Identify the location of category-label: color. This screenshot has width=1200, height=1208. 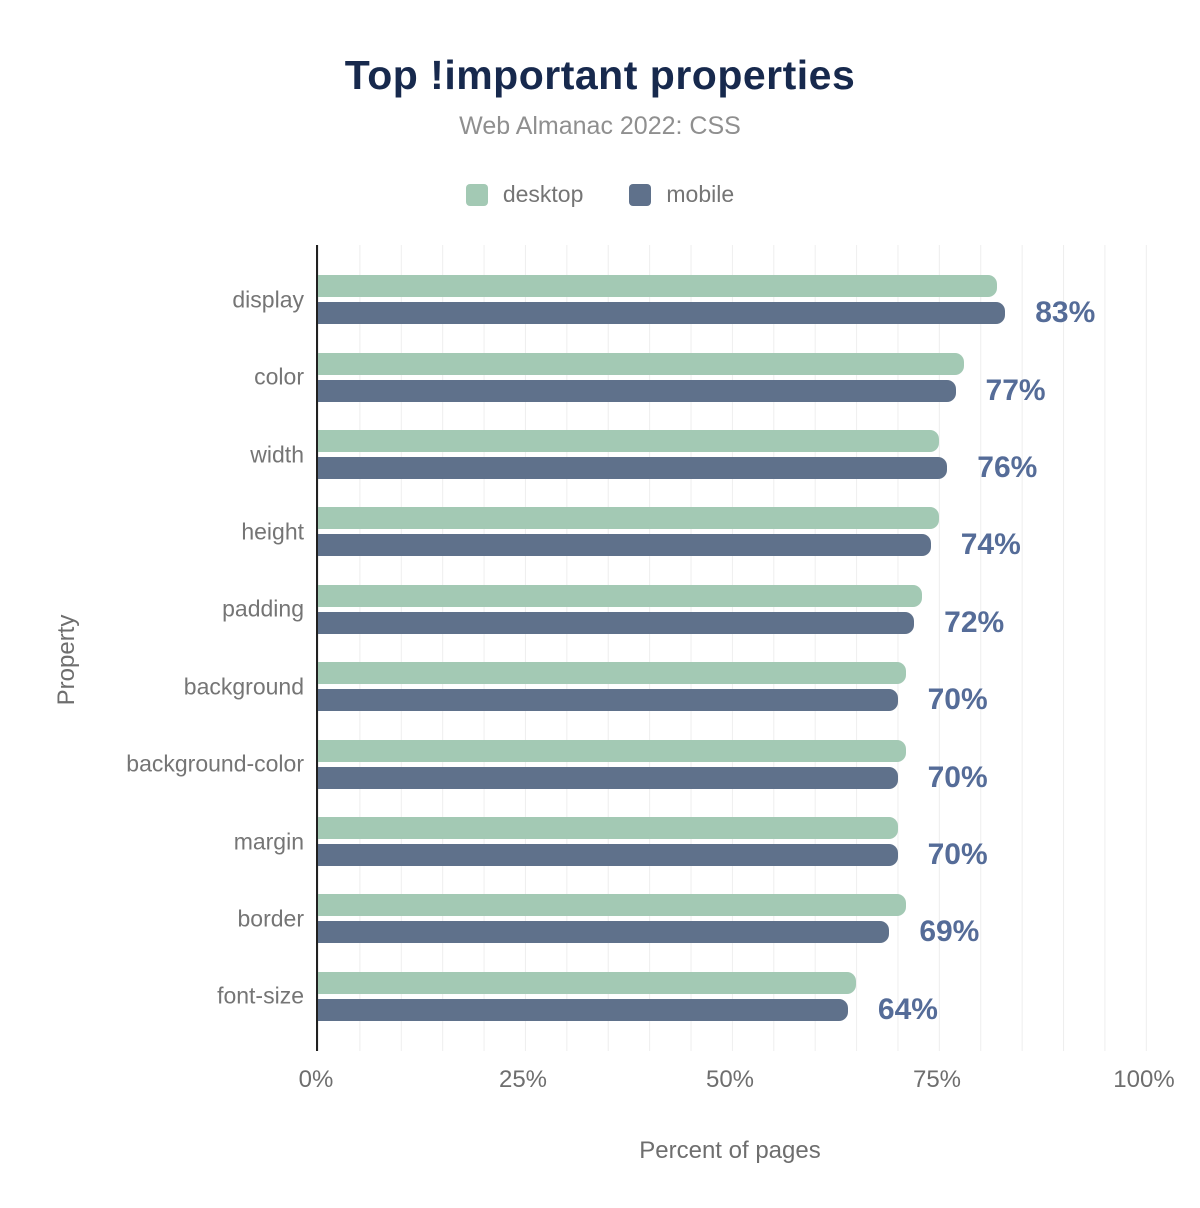
(279, 376).